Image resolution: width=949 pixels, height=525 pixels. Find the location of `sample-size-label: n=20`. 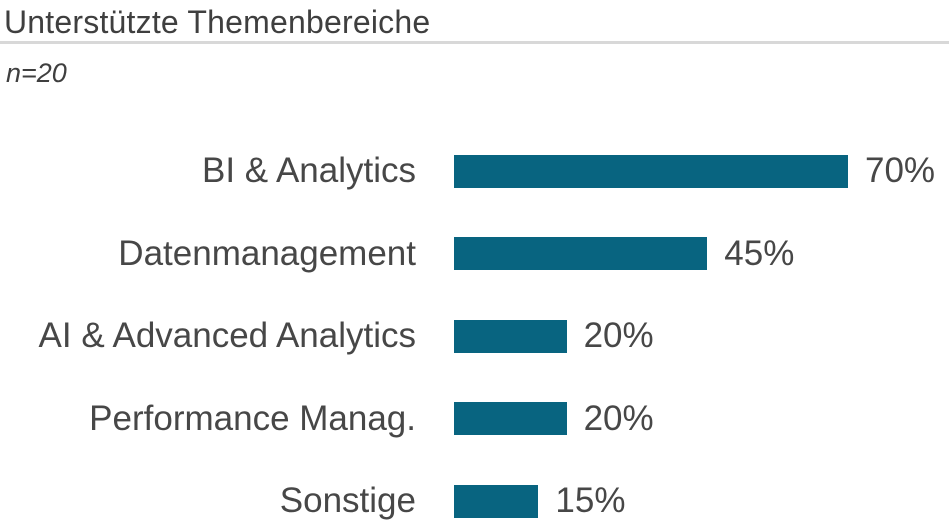

sample-size-label: n=20 is located at coordinates (36, 73).